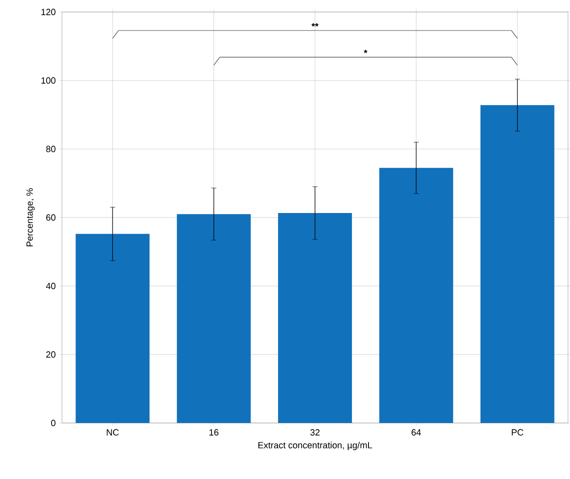 This screenshot has width=570, height=479. Describe the element at coordinates (315, 24) in the screenshot. I see `annotation: **` at that location.